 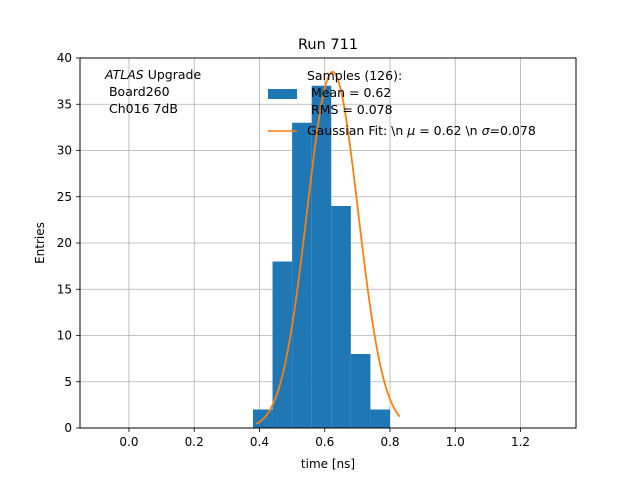 What do you see at coordinates (486, 130) in the screenshot?
I see `legend-fit-sigma: σ` at bounding box center [486, 130].